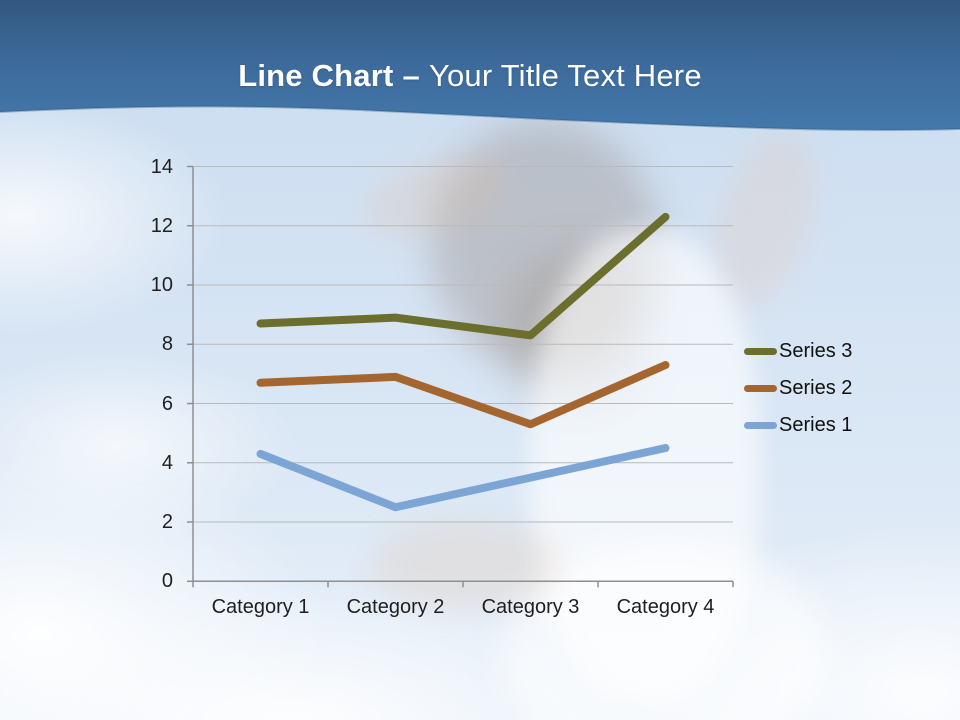 The width and height of the screenshot is (960, 720). What do you see at coordinates (167, 344) in the screenshot?
I see `y-tick-label: 8` at bounding box center [167, 344].